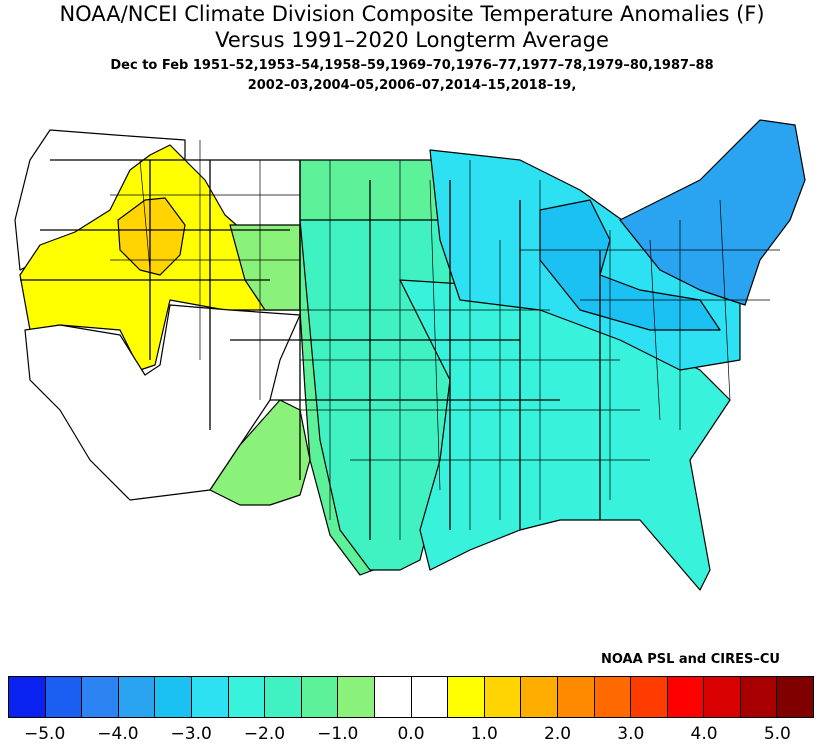 The image size is (824, 744). What do you see at coordinates (151, 236) in the screenshot?
I see `region-central-idaho-montana` at bounding box center [151, 236].